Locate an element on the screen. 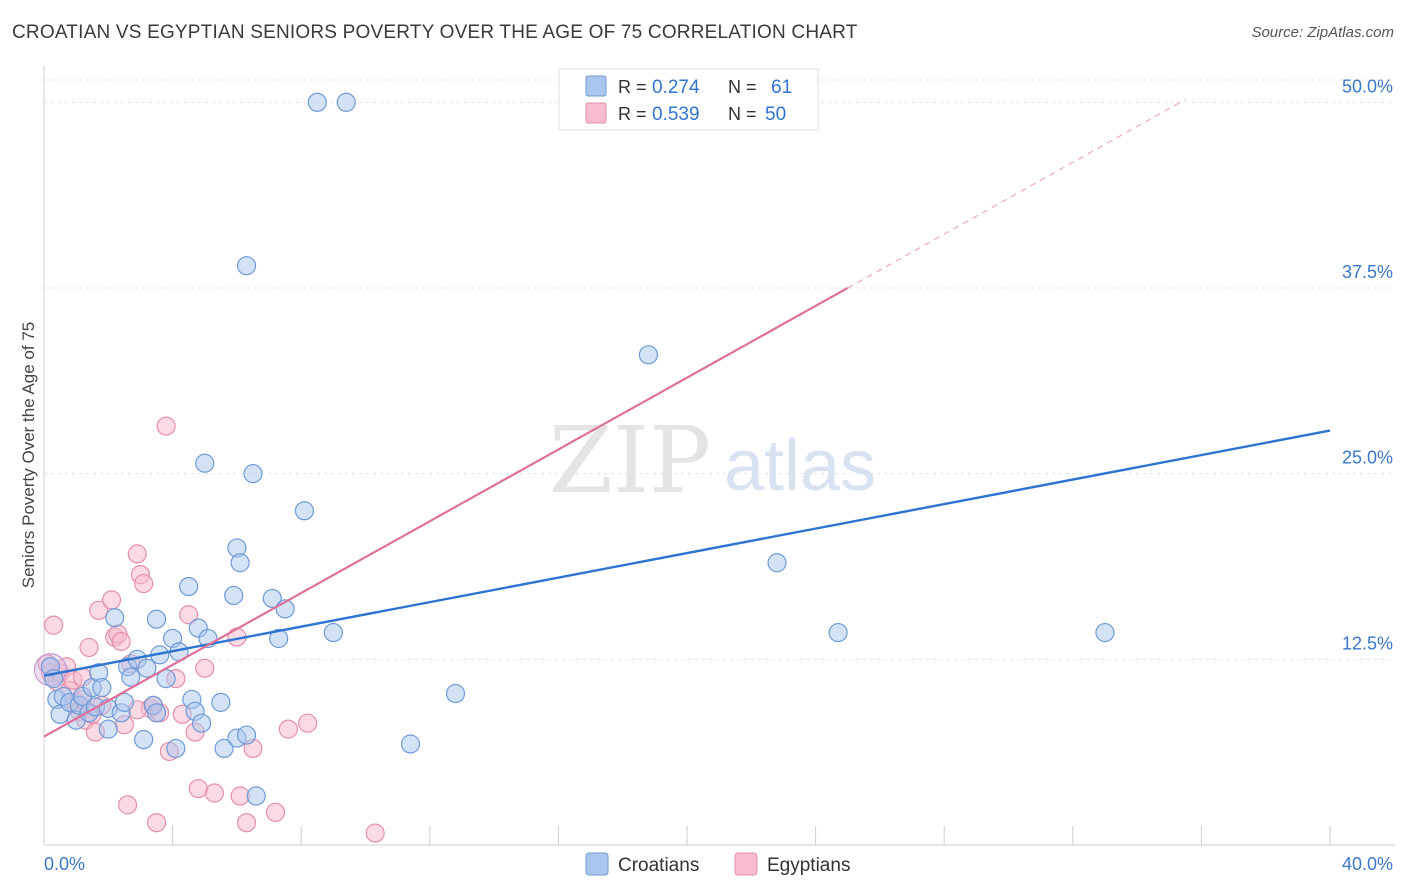 This screenshot has width=1406, height=892. legend-swatch-egyptians is located at coordinates (746, 864).